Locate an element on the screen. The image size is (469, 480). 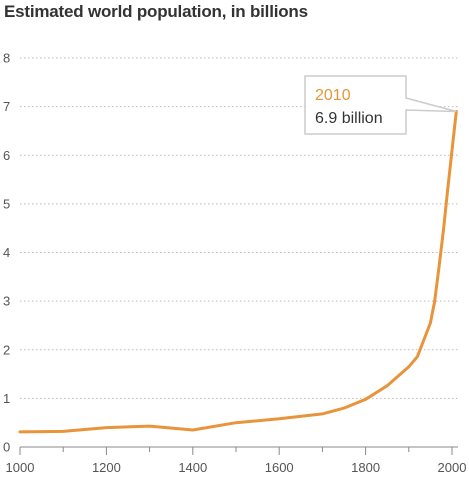
y-tick-label: 7 is located at coordinates (6, 106).